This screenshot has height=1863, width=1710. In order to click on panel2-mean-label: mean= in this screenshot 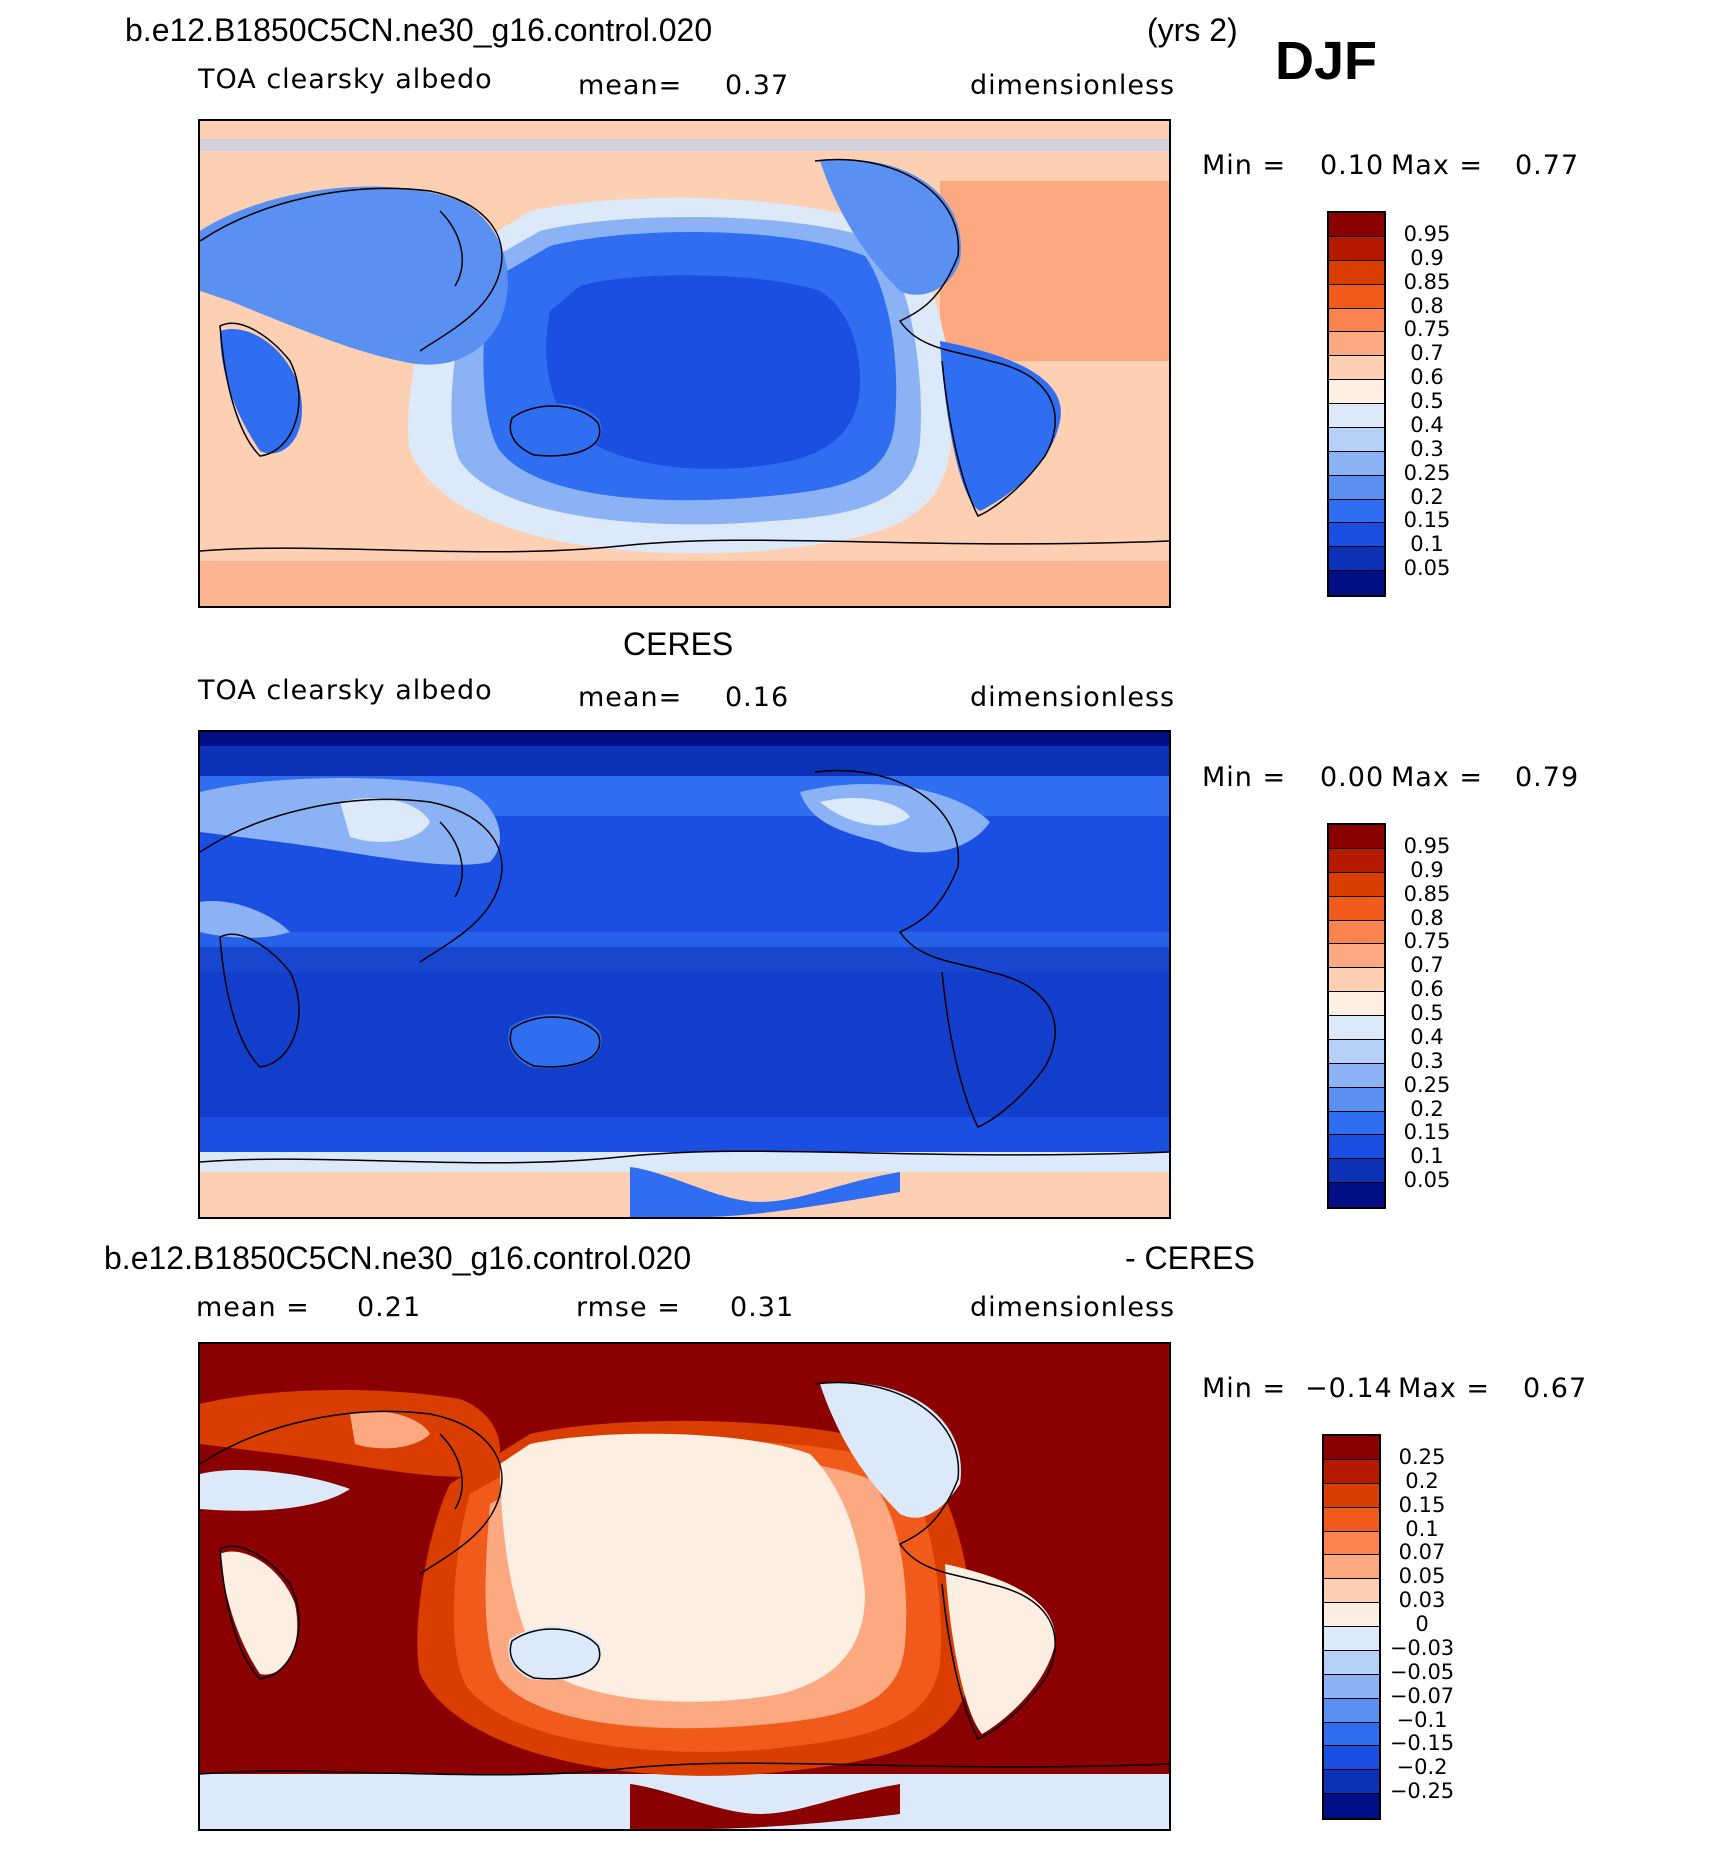, I will do `click(630, 697)`.